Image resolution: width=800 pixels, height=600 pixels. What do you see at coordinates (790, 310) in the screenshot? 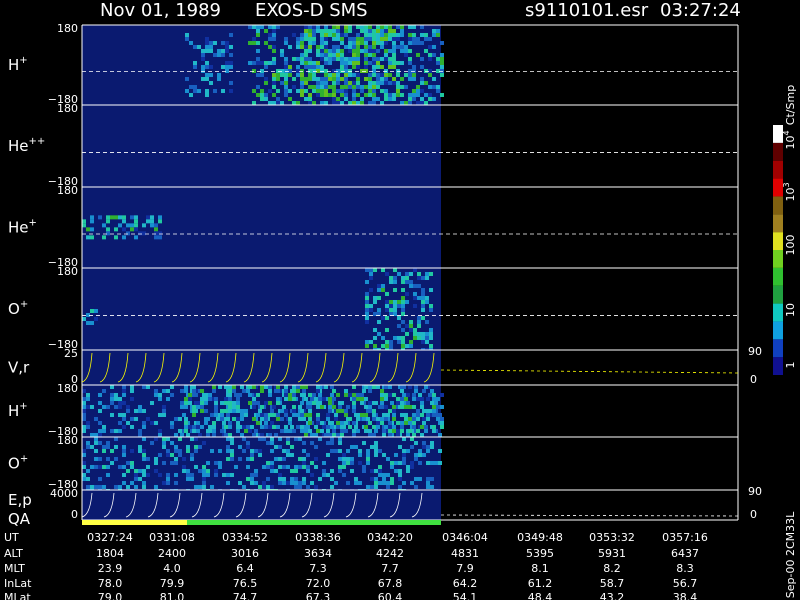
I see `colorbar-label: 10` at bounding box center [790, 310].